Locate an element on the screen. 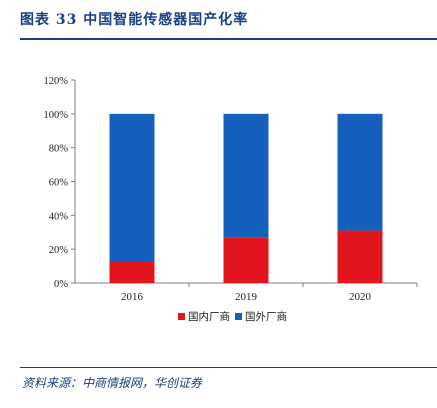 This screenshot has height=408, width=437. legend-label: 国内厂商 is located at coordinates (209, 316).